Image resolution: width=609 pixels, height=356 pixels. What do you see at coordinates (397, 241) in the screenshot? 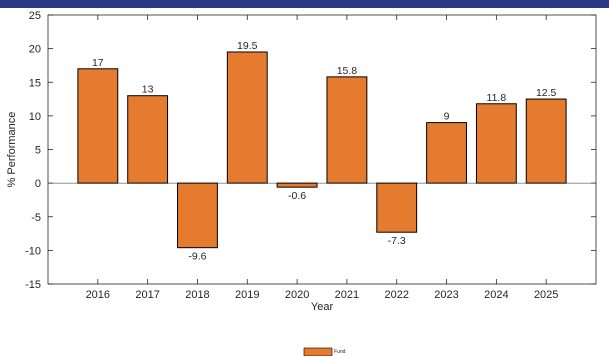
I see `bar-data-label: -7.3` at bounding box center [397, 241].